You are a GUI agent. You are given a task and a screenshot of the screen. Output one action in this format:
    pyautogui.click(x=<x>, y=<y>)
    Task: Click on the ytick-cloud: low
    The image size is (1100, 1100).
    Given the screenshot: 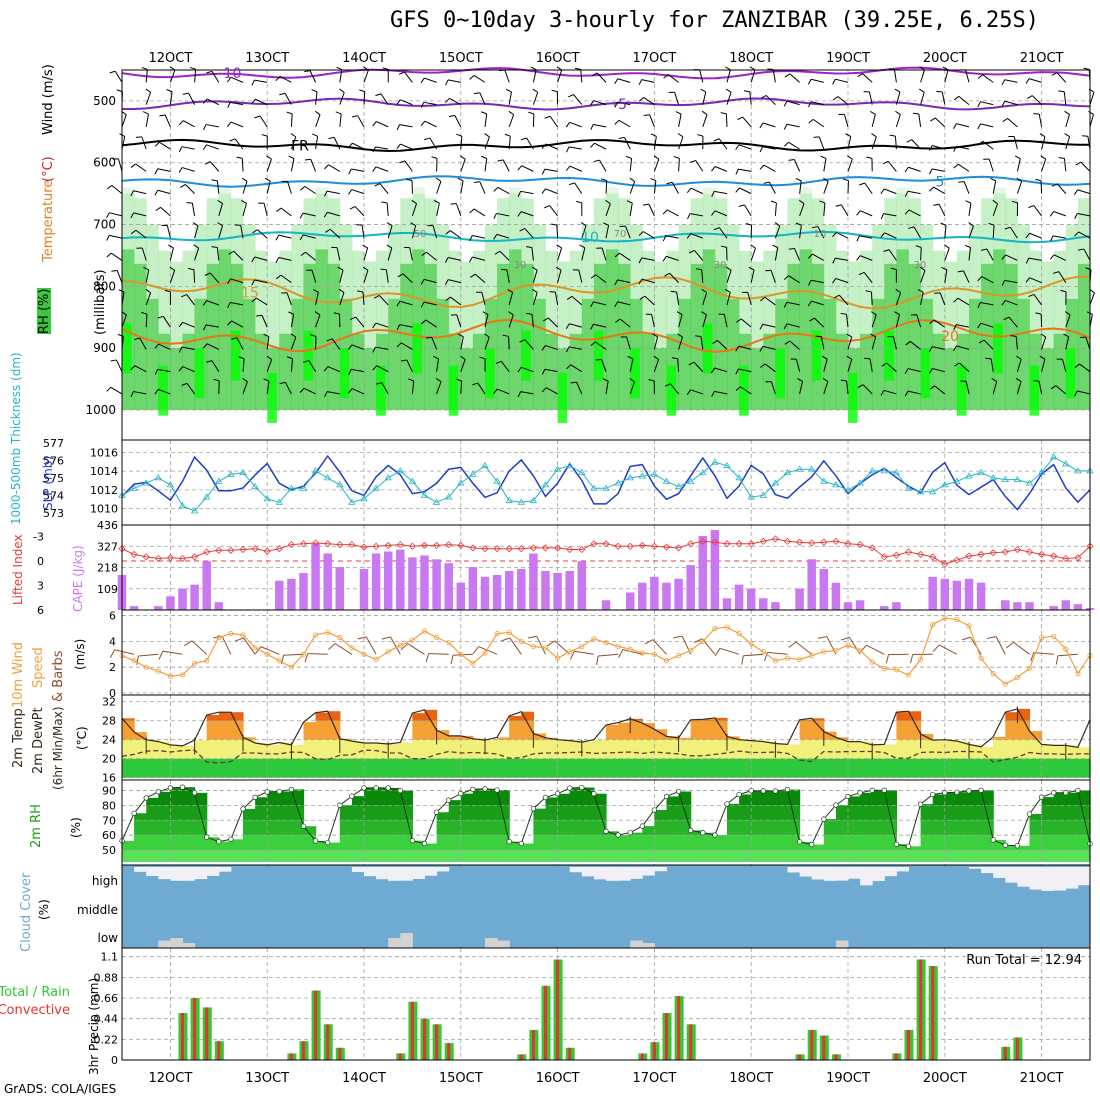 What is the action you would take?
    pyautogui.click(x=108, y=938)
    